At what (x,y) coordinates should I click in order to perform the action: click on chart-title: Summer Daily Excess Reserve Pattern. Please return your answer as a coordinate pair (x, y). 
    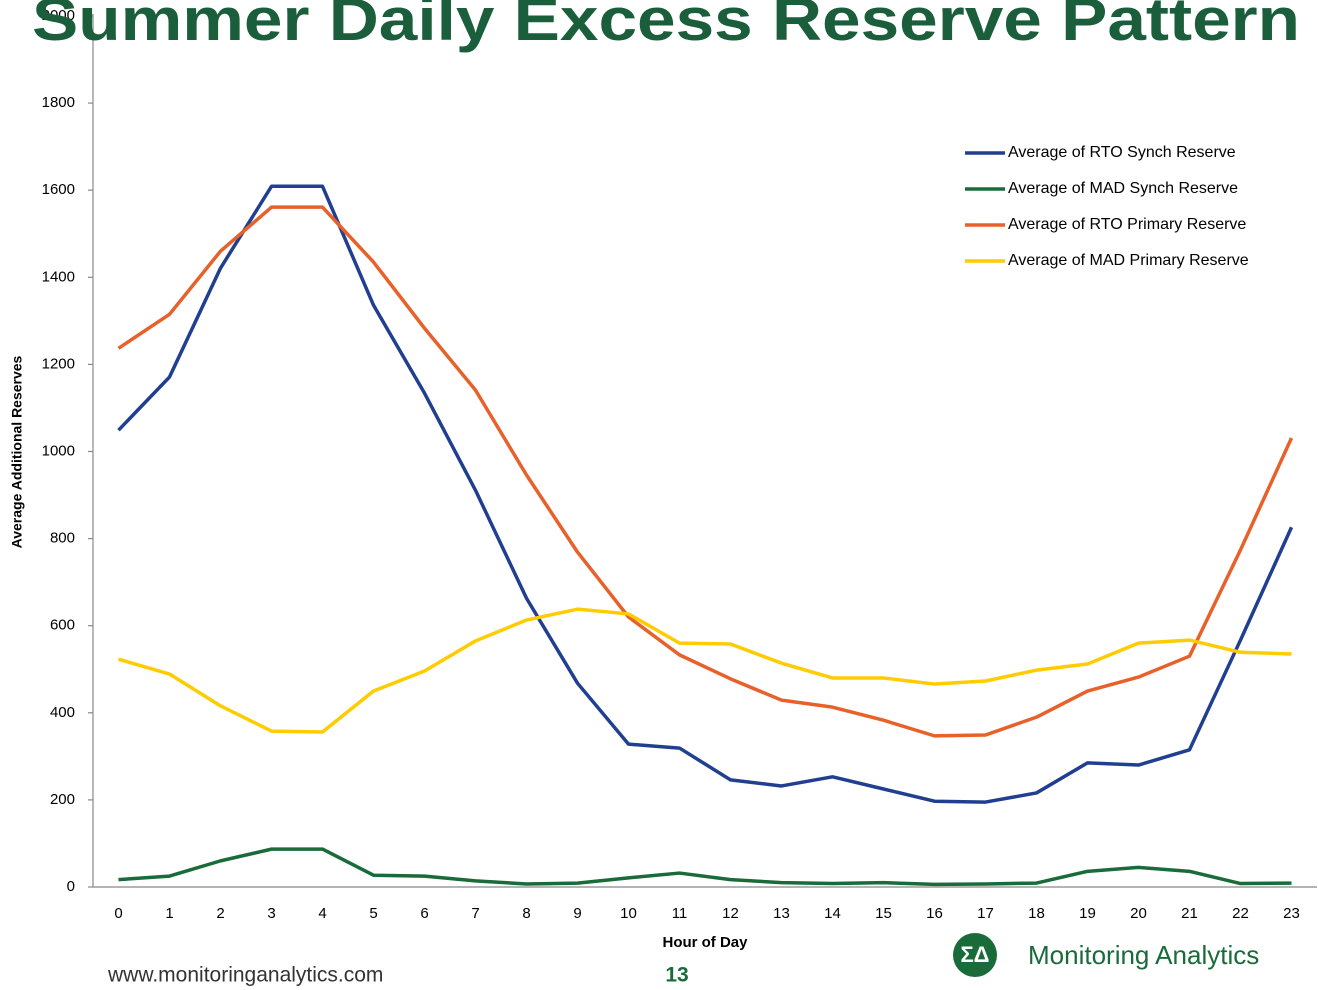
    Looking at the image, I should click on (666, 26).